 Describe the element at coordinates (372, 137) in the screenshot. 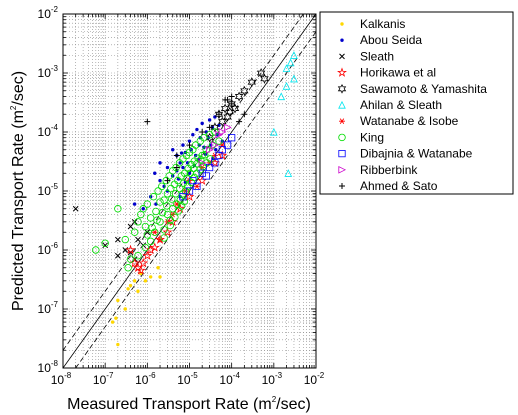

I see `legend-label: King` at that location.